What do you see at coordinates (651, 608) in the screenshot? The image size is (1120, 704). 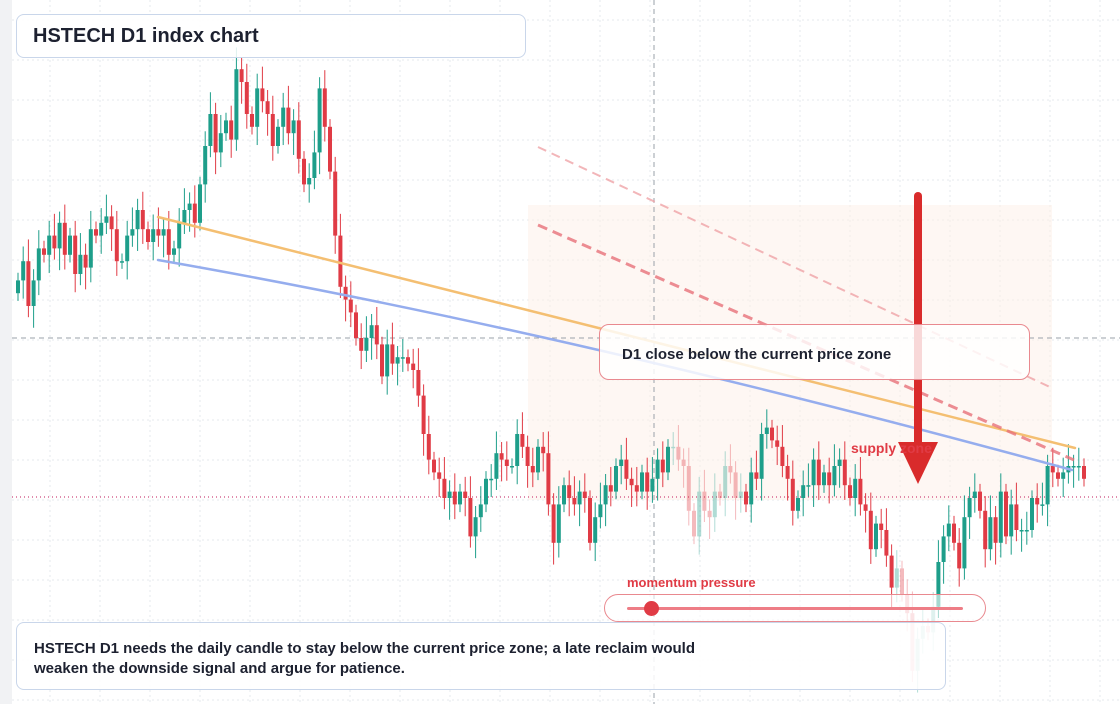 I see `momentum-knob` at bounding box center [651, 608].